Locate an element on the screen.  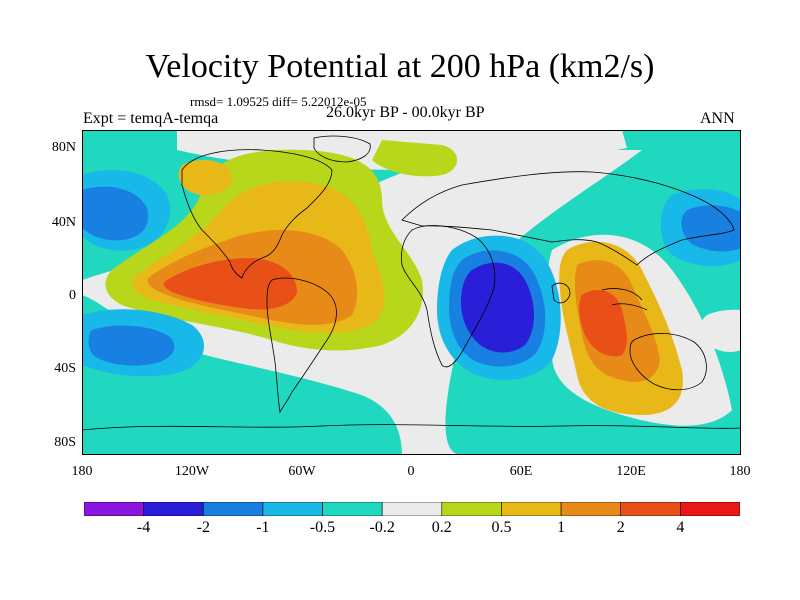
colorbar-label: -0.2 is located at coordinates (382, 527).